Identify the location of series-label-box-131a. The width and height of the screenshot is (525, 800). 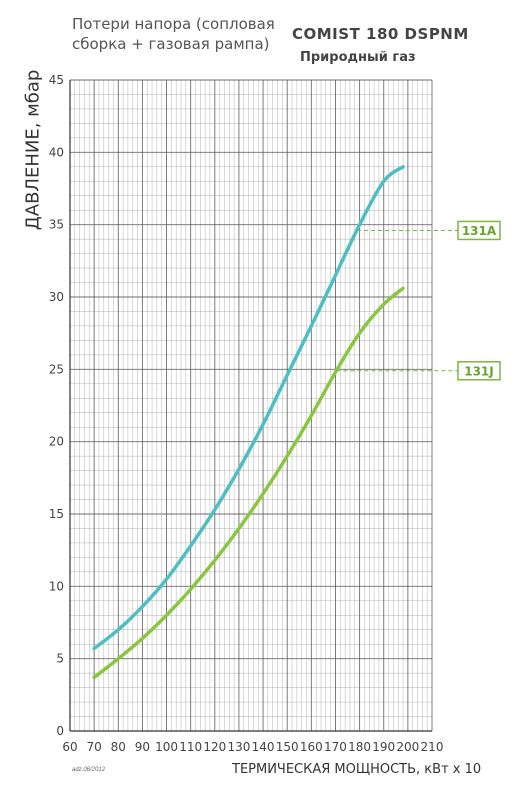
(479, 230).